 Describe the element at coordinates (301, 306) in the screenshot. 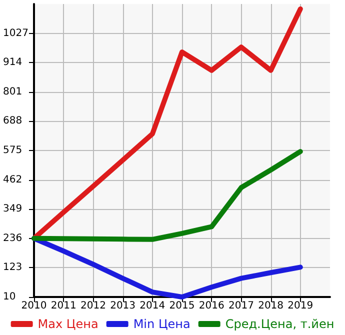

I see `x-tick-label: 2019` at that location.